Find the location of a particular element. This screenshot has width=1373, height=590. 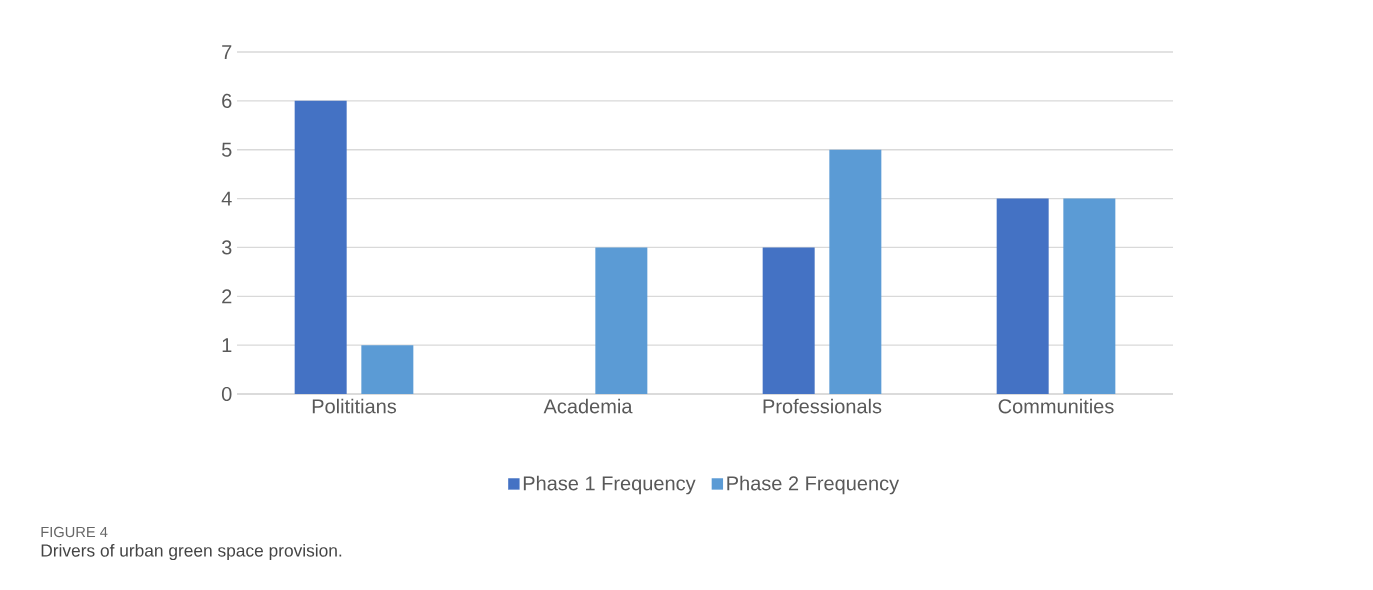

y-tick-label: 4 is located at coordinates (226, 198).